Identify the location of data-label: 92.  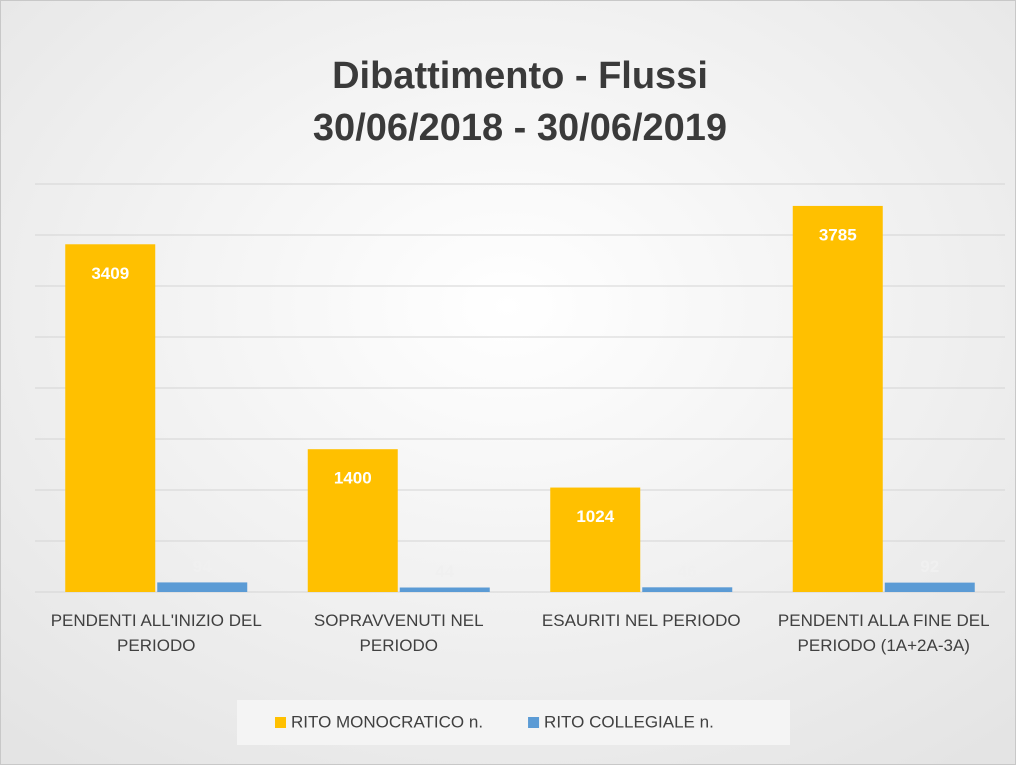
(929, 566).